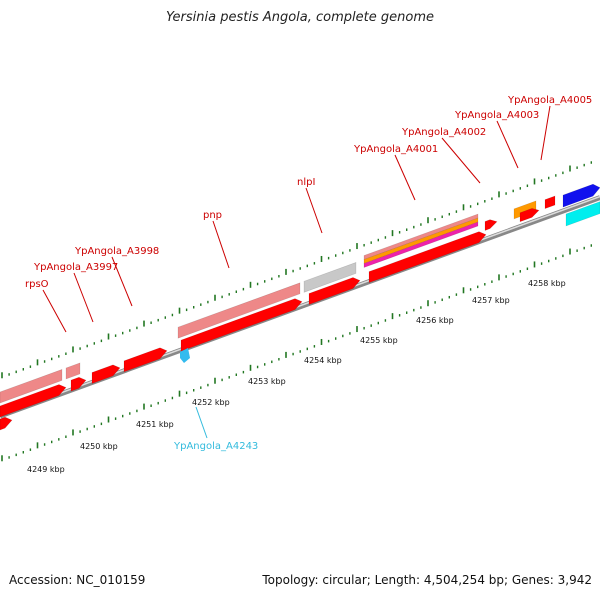 This screenshot has height=600, width=600. Describe the element at coordinates (185, 355) in the screenshot. I see `YpAngola_A4243-gene` at that location.